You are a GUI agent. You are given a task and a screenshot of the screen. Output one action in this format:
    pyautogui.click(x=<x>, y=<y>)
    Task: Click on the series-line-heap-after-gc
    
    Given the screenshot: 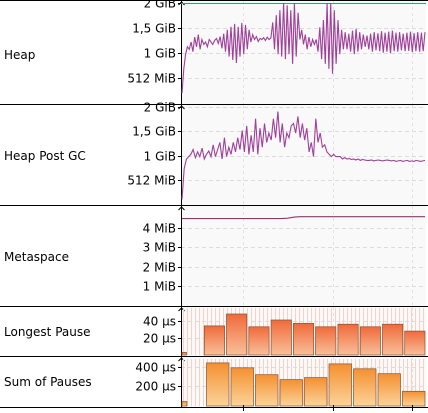 What is the action you would take?
    pyautogui.click(x=303, y=155)
    